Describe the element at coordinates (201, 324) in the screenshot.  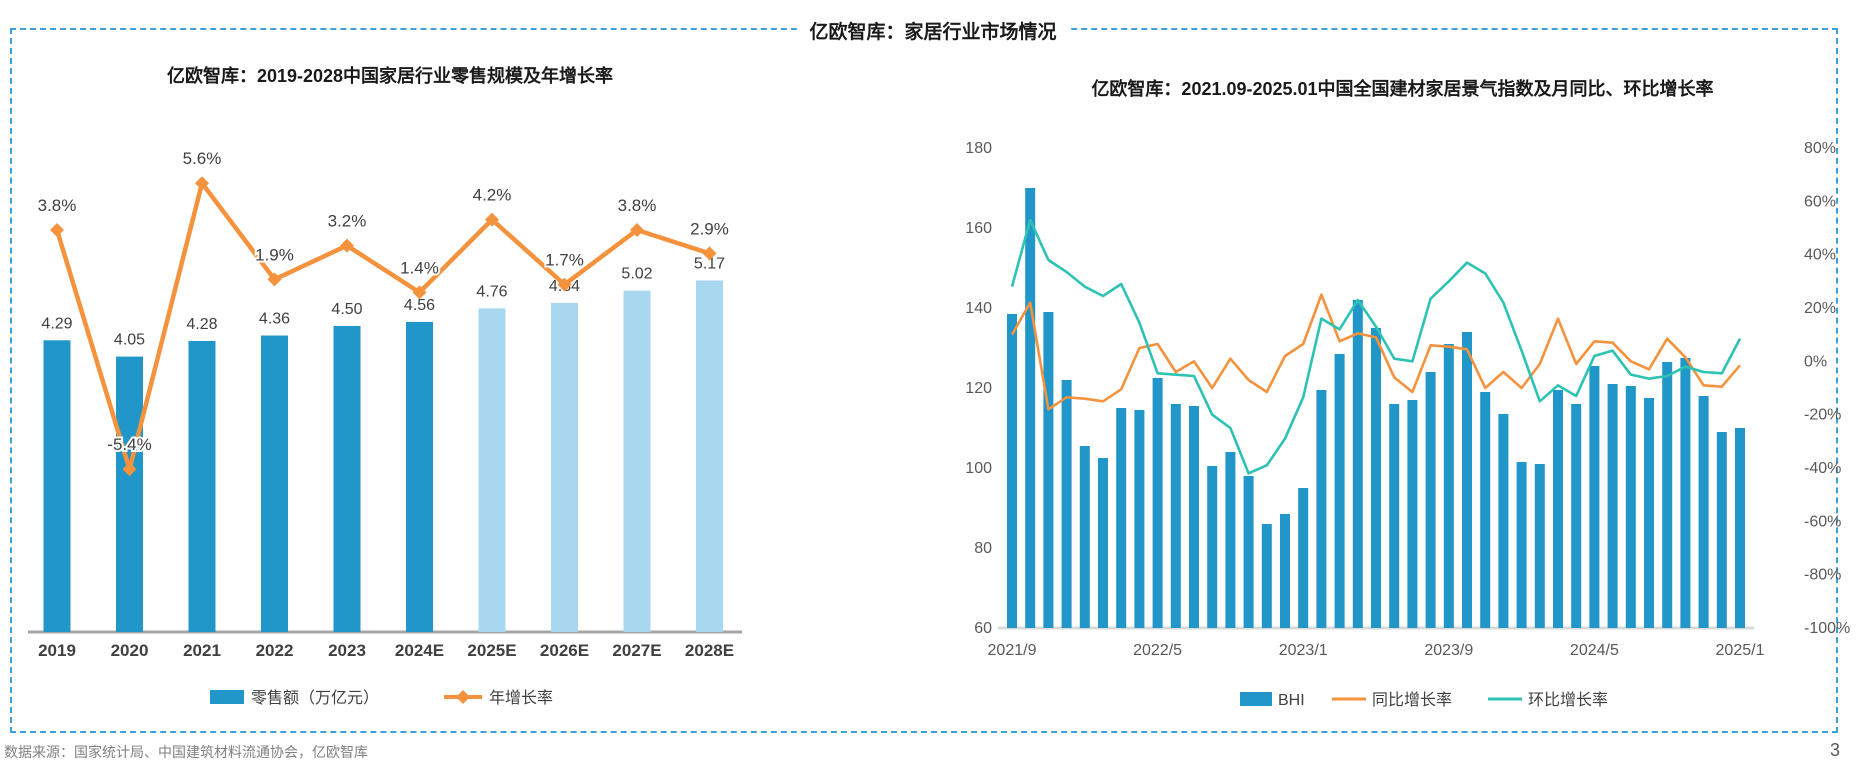
I see `bar-value-label: 4.28` at that location.